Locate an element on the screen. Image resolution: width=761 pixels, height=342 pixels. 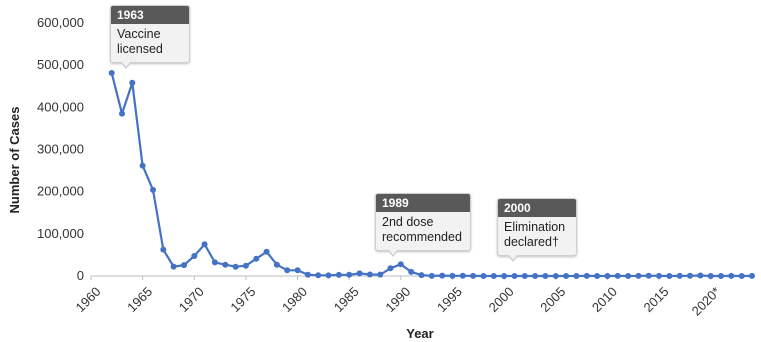
annotation-text: Elimination declared† is located at coordinates (537, 236).